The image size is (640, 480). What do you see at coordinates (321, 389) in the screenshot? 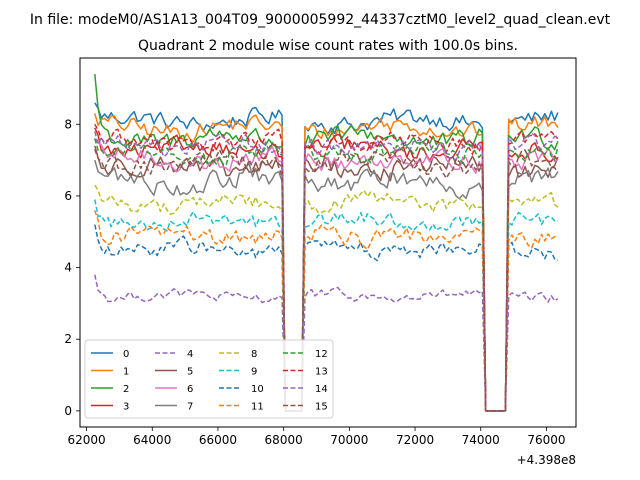
I see `legend-label: 14` at bounding box center [321, 389].